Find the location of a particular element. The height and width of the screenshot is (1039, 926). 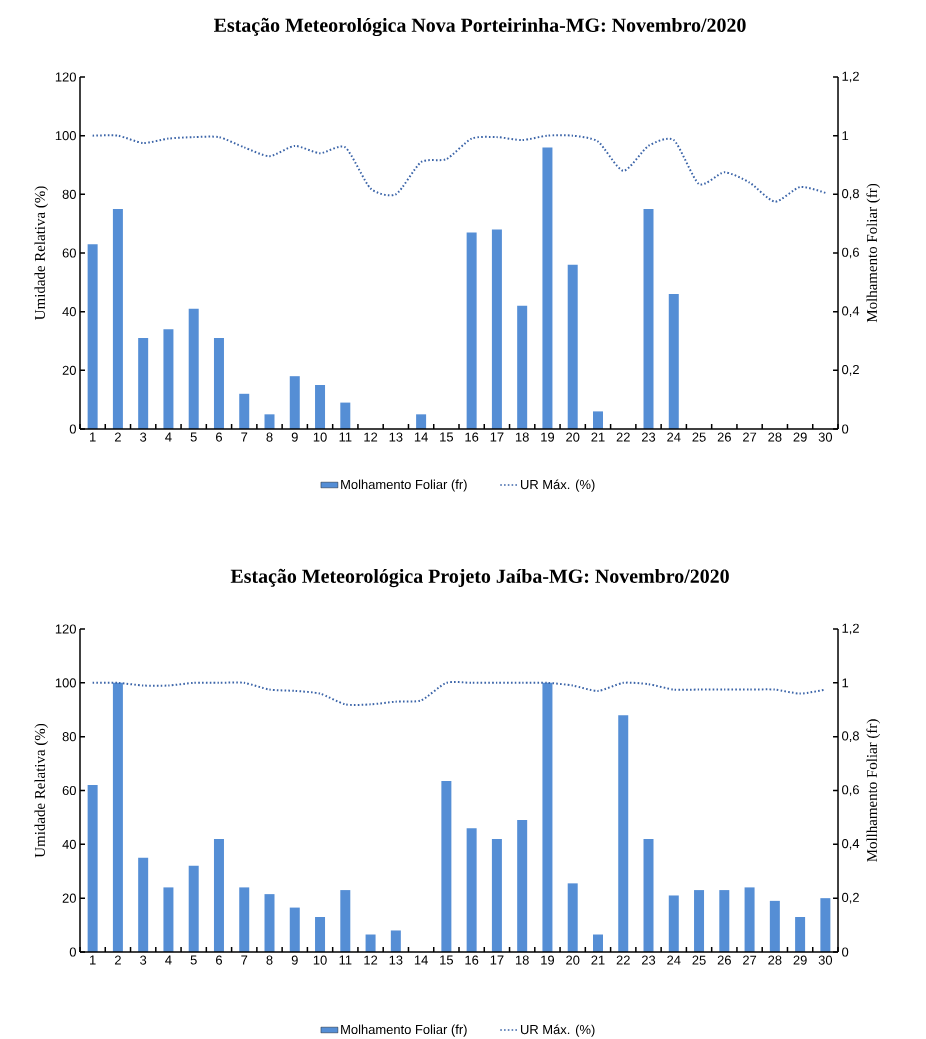

x-tick-label: 7 is located at coordinates (244, 960).